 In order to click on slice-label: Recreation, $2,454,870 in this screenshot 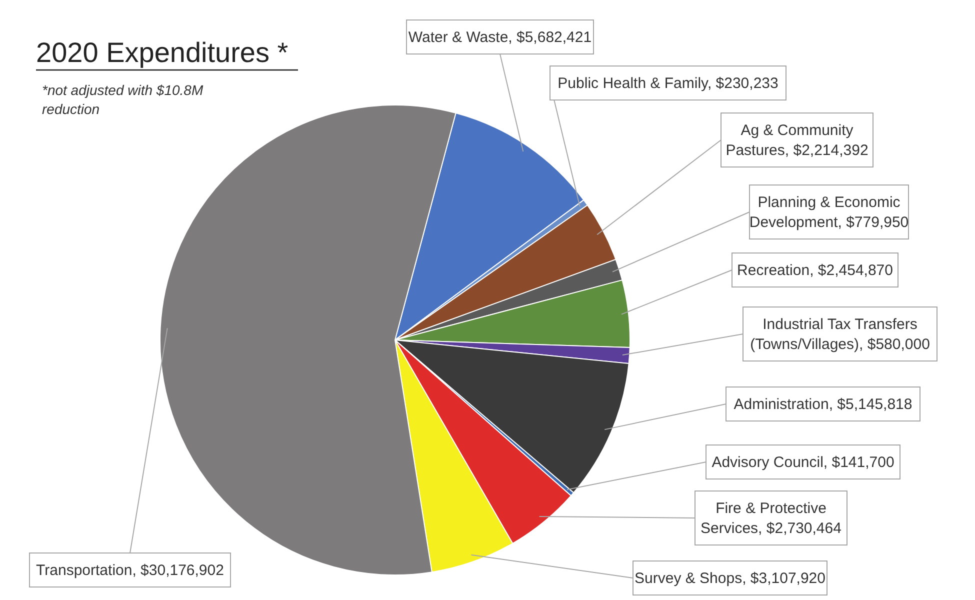, I will do `click(815, 270)`.